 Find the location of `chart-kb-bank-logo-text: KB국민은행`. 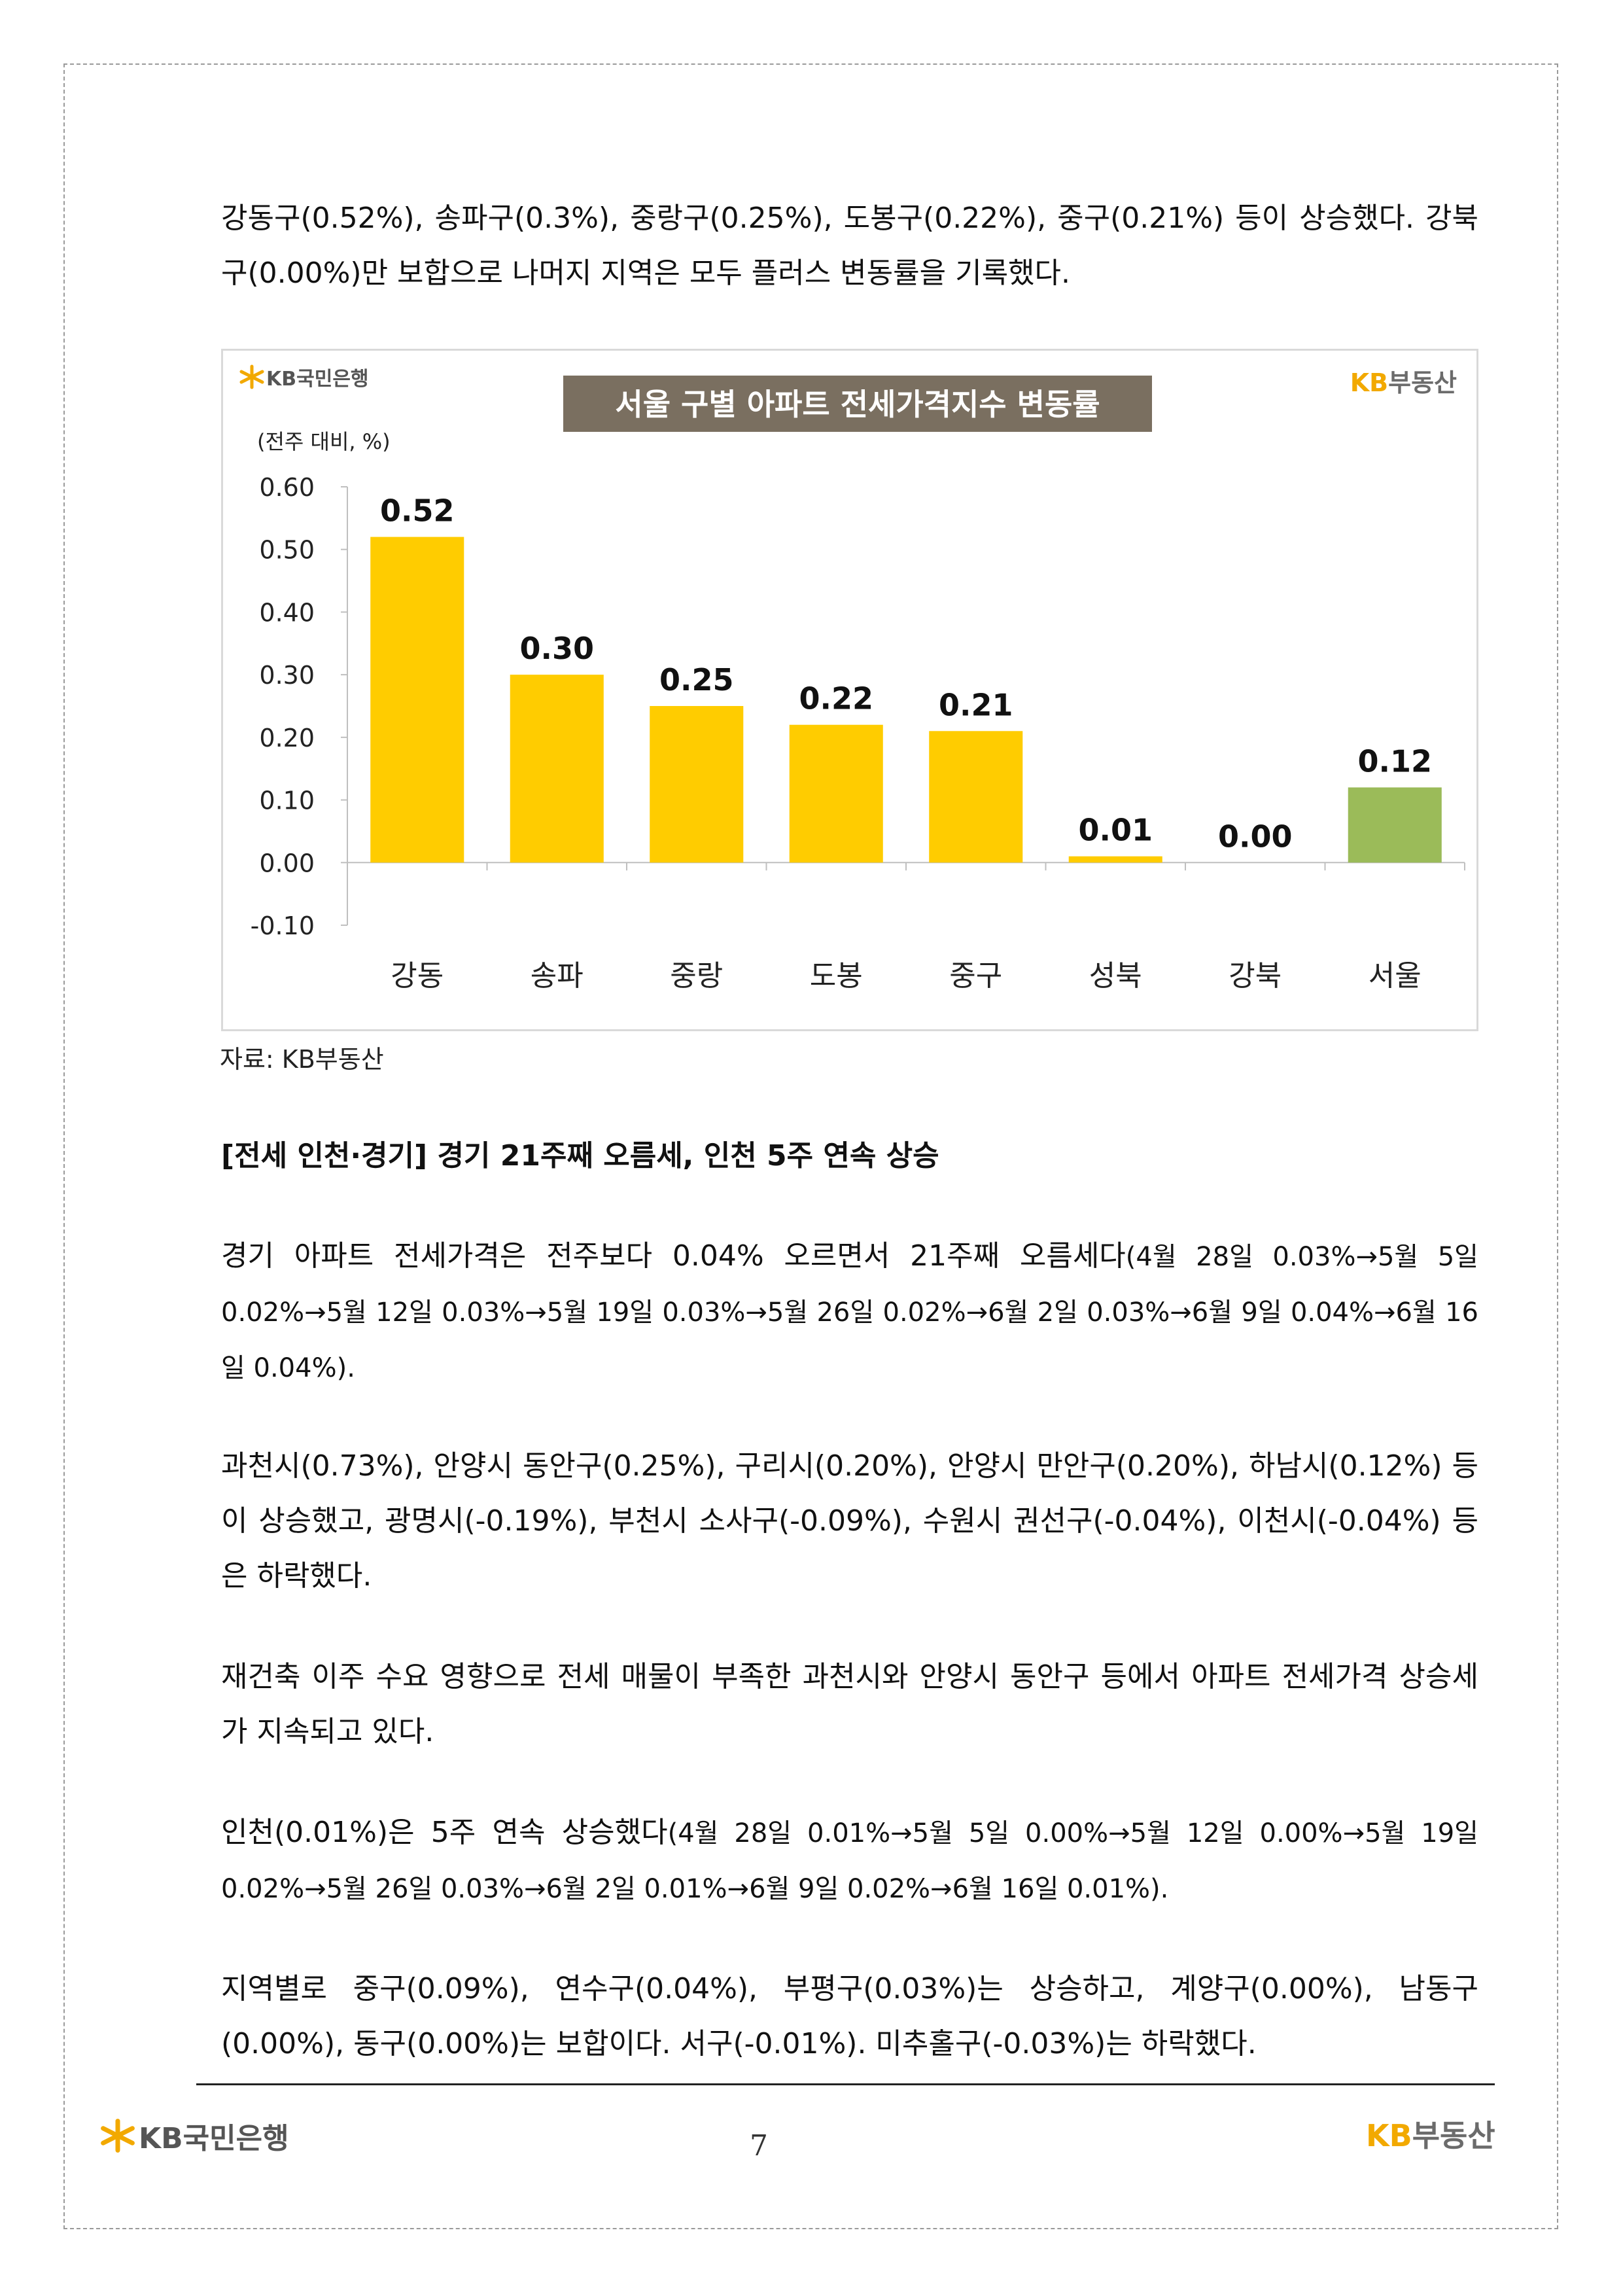

chart-kb-bank-logo-text: KB국민은행 is located at coordinates (318, 379).